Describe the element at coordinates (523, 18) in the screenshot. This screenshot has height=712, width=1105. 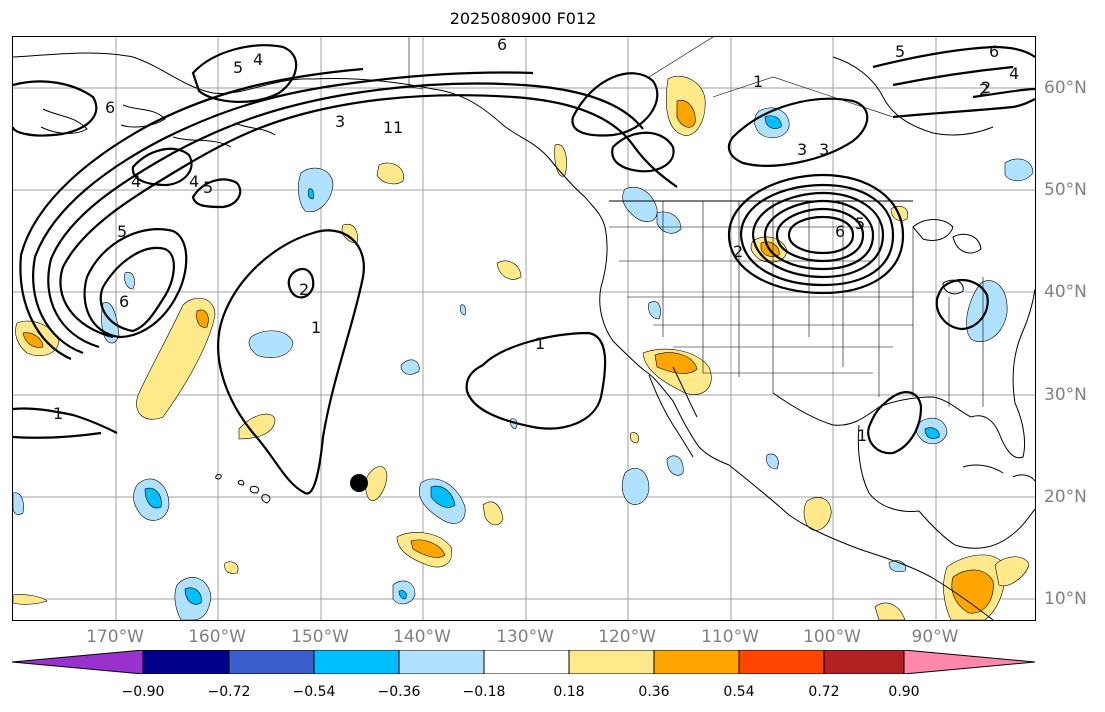
I see `map-title: 2025080900 F012` at that location.